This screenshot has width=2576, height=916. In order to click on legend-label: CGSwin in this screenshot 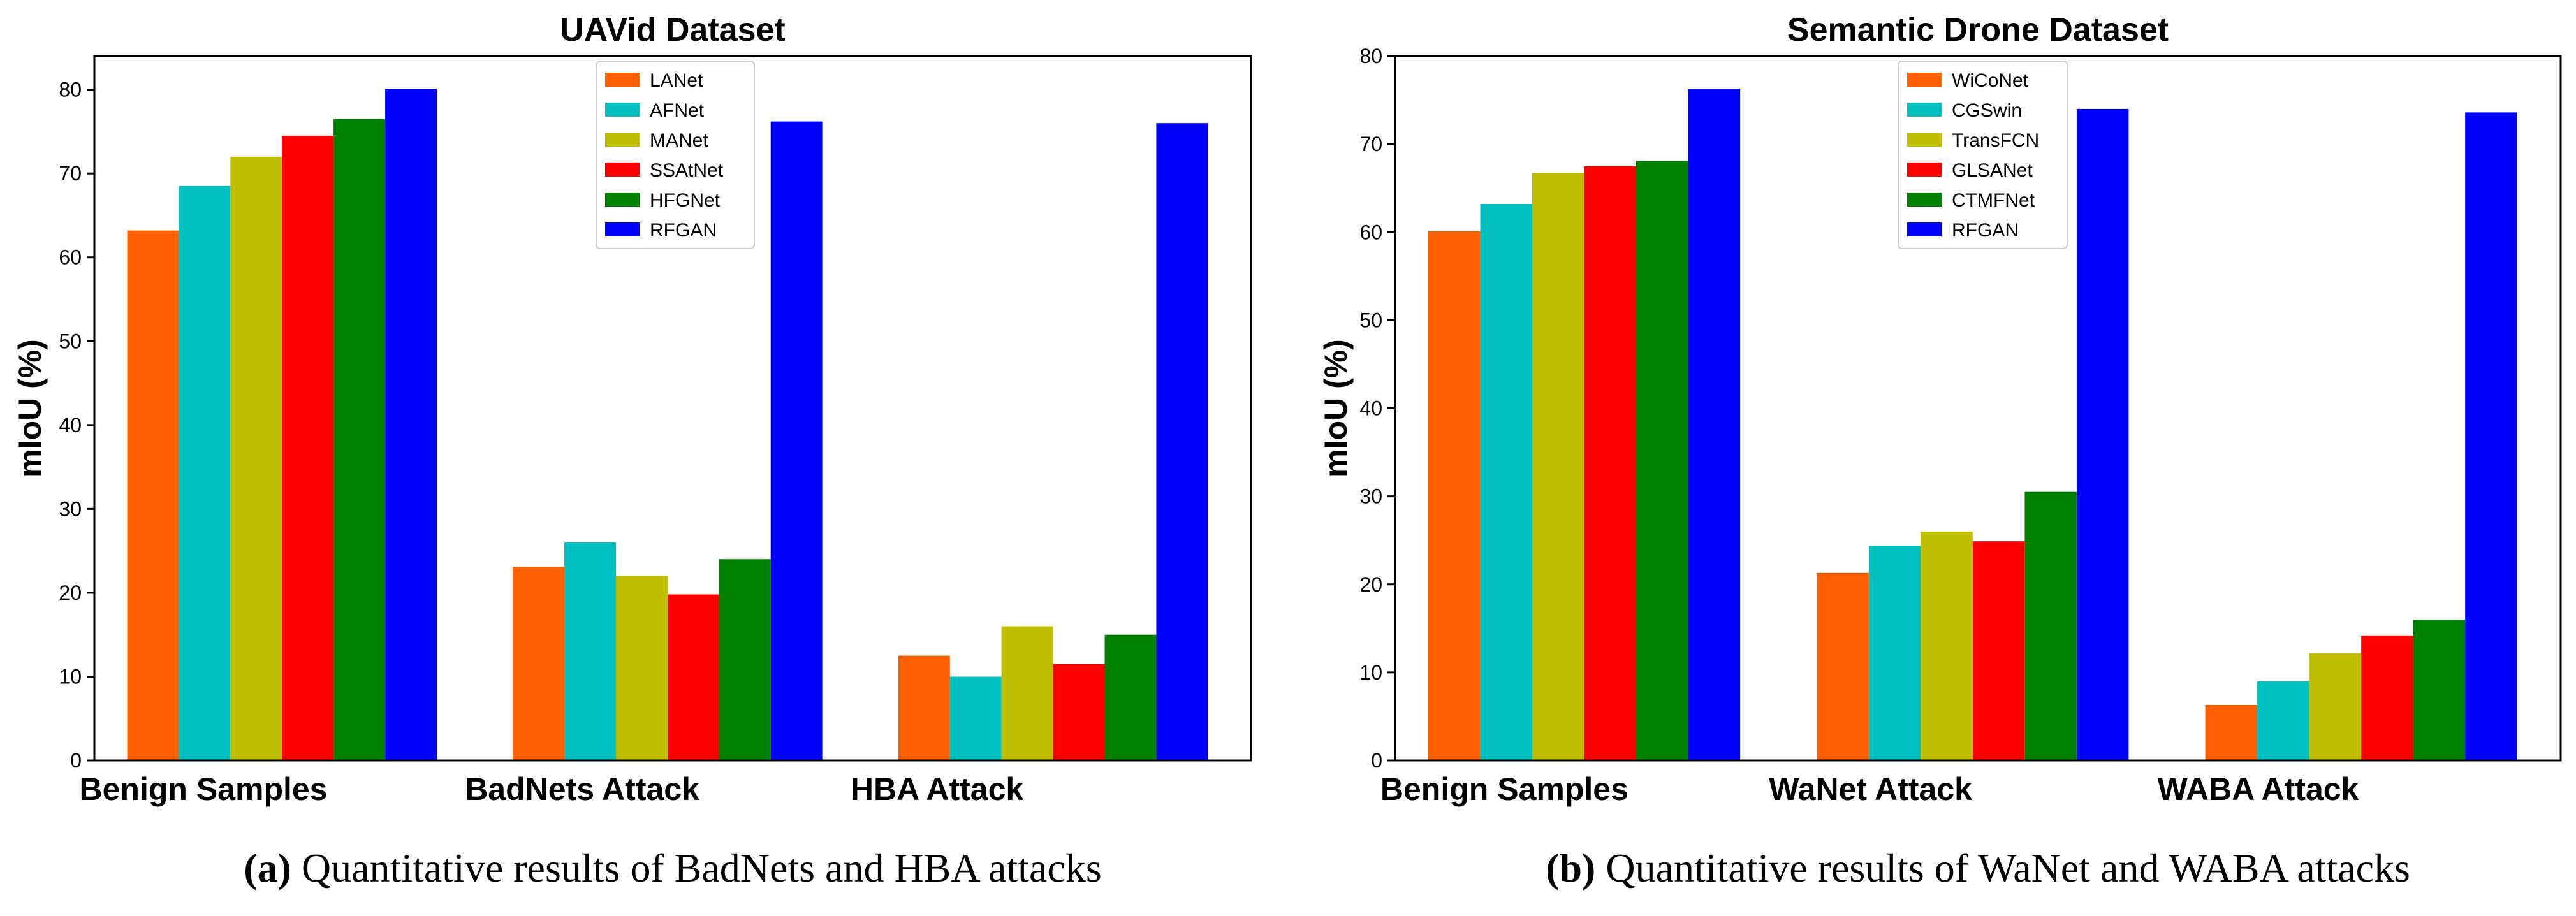, I will do `click(1987, 110)`.